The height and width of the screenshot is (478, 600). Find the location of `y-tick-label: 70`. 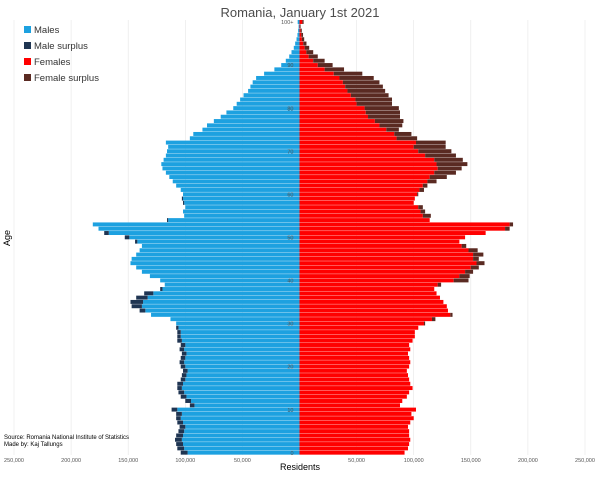

y-tick-label: 70 is located at coordinates (290, 152).